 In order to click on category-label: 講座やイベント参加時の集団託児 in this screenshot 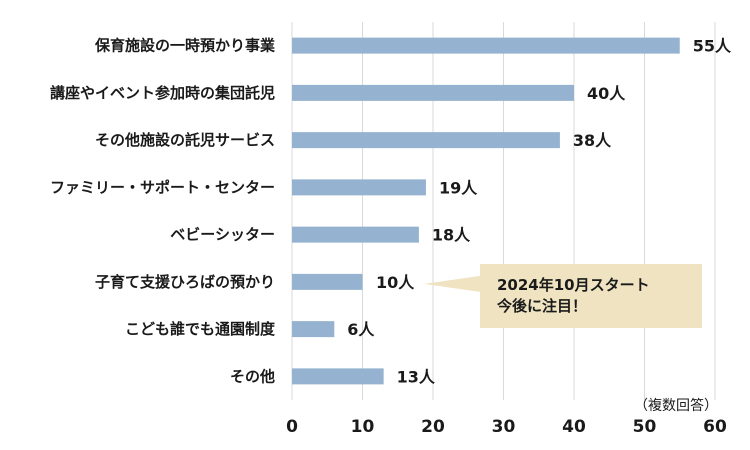, I will do `click(162, 93)`.